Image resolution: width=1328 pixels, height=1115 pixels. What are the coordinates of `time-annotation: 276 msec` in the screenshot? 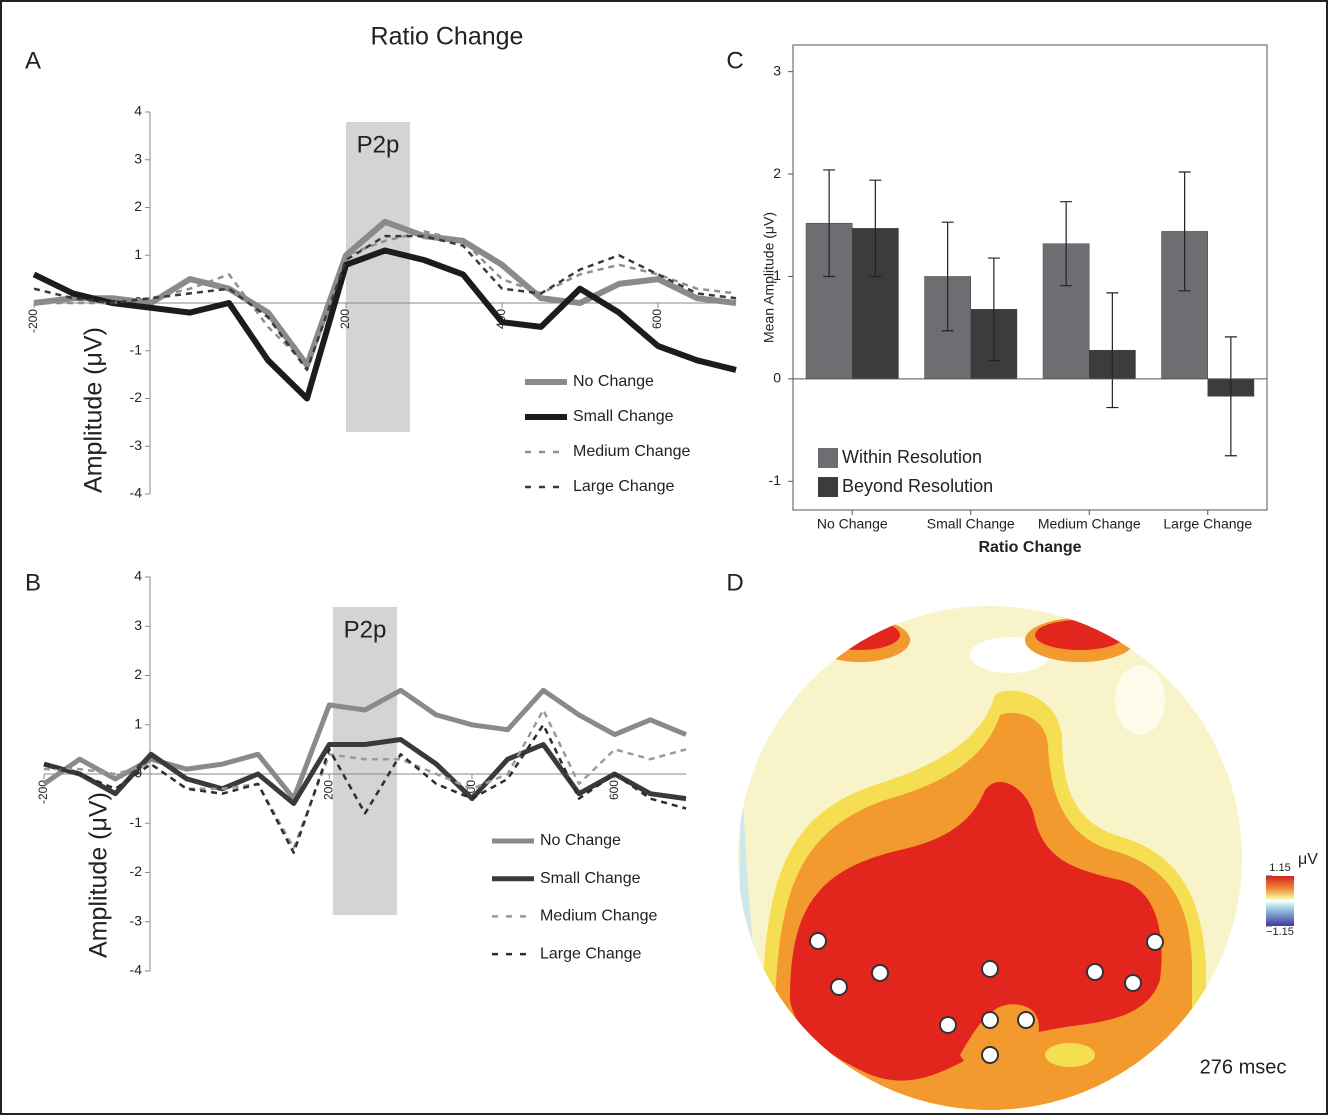 It's located at (1243, 1067).